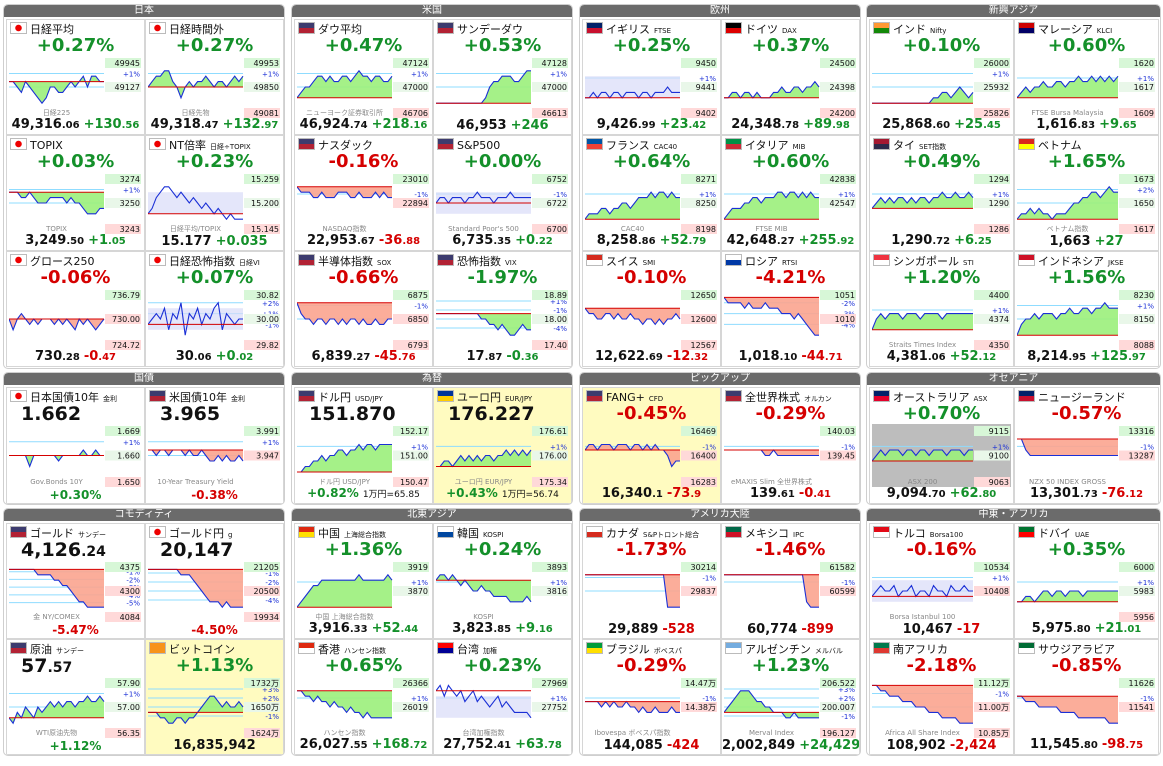 The image size is (1163, 766). What do you see at coordinates (617, 124) in the screenshot?
I see `value-int: 9,426` at bounding box center [617, 124].